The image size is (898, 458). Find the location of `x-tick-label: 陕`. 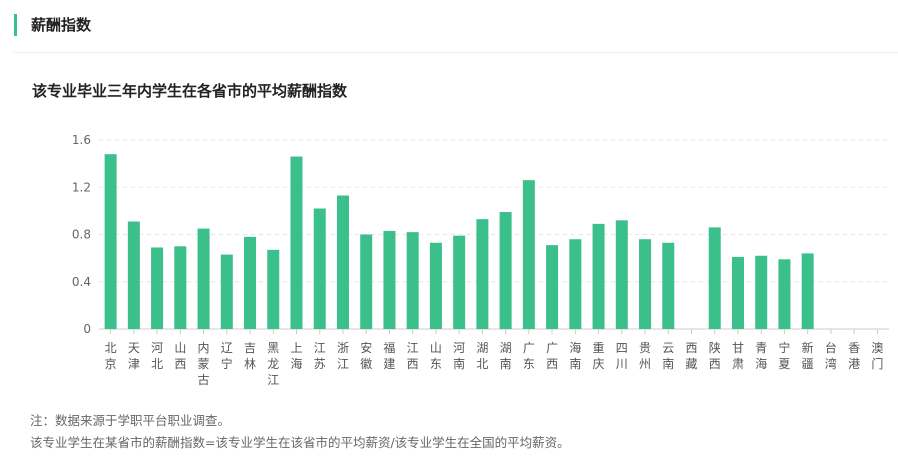

x-tick-label: 陕 is located at coordinates (715, 347).